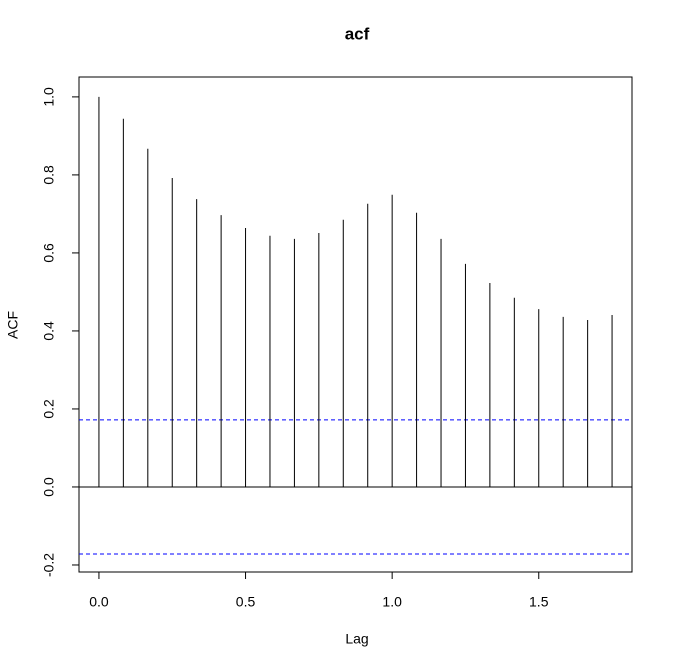 Image resolution: width=673 pixels, height=670 pixels. What do you see at coordinates (357, 33) in the screenshot?
I see `chart-title: acf` at bounding box center [357, 33].